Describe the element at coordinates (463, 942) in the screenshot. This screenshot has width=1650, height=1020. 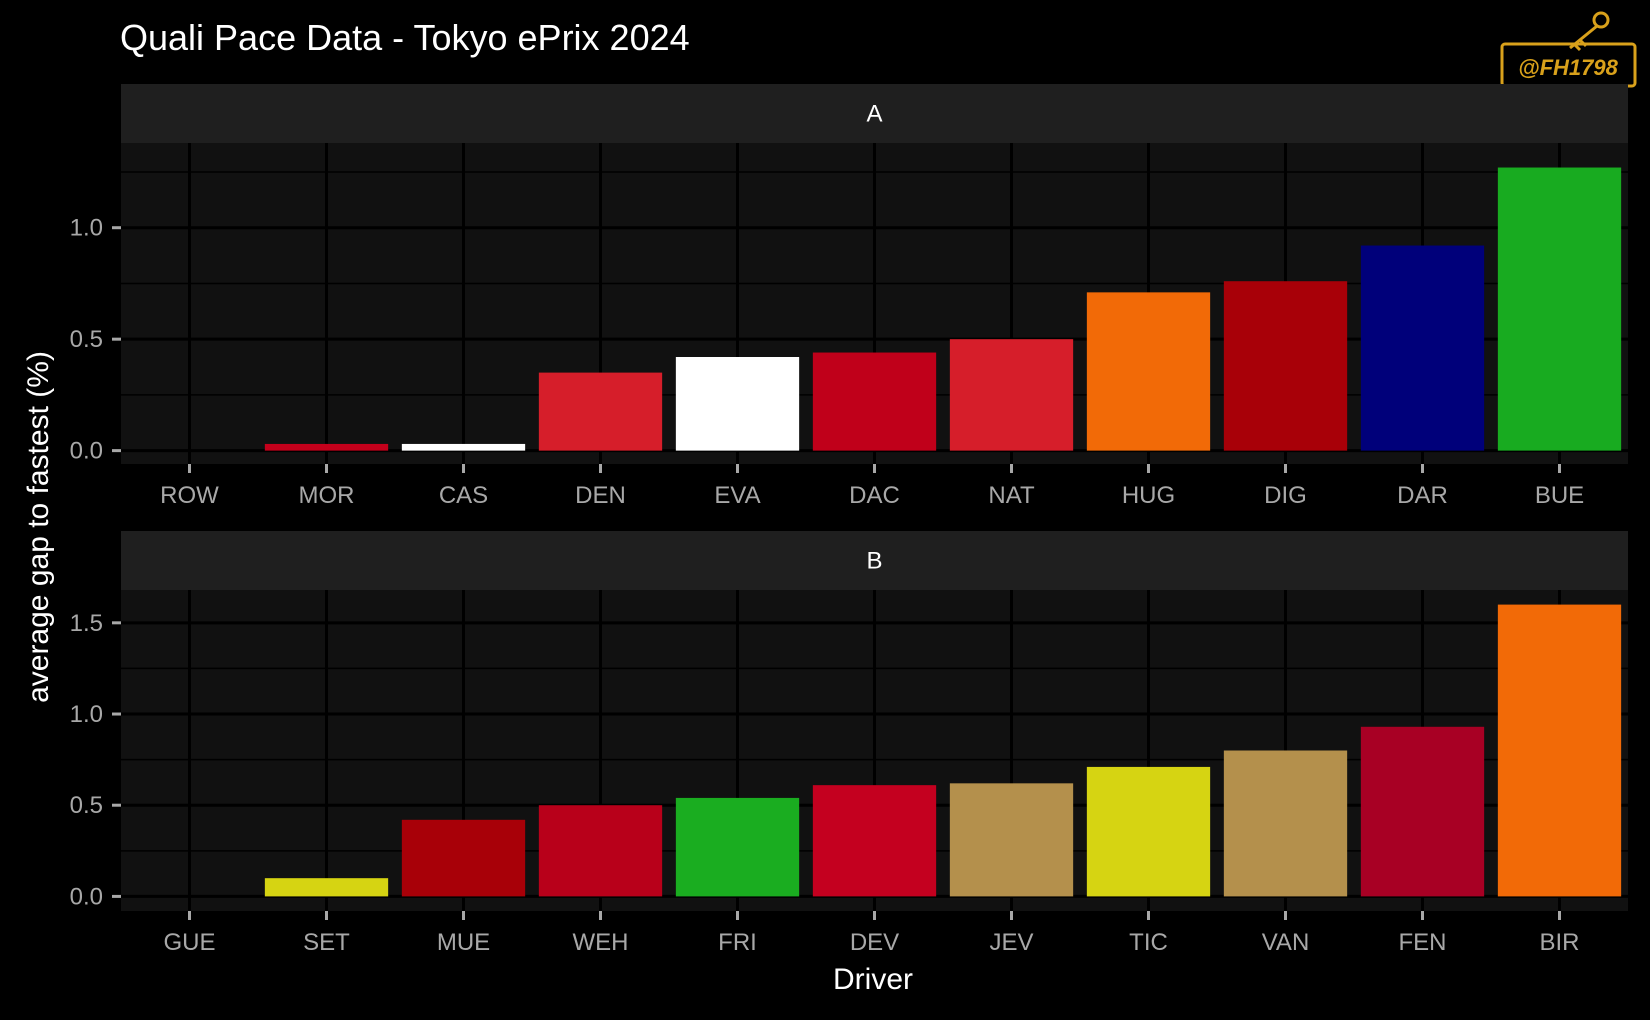
I see `x-tick-label: MUE` at that location.